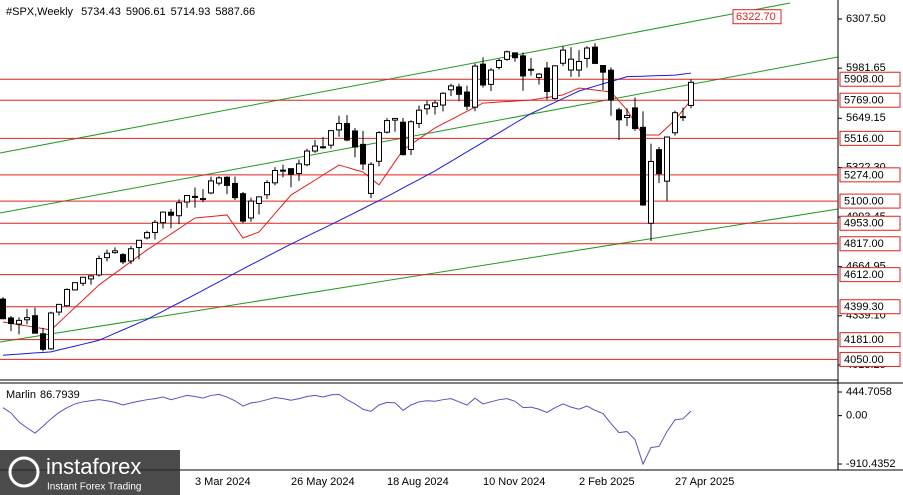  I want to click on watermark: instaforex Instant Forex Trading, so click(90, 472).